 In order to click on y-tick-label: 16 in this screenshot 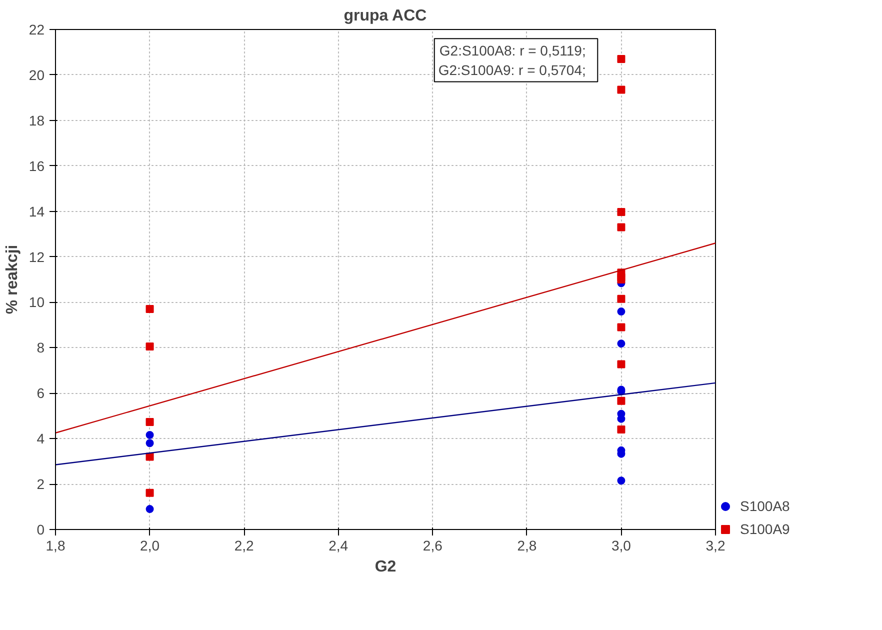, I will do `click(36, 166)`.